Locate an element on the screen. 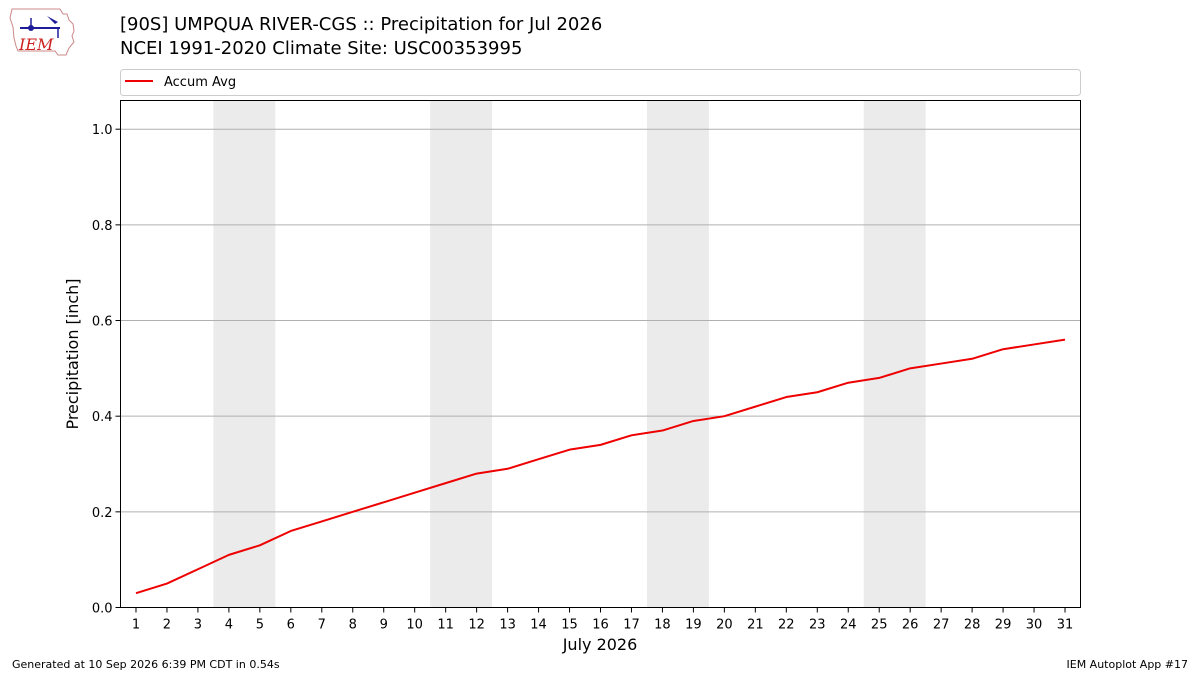  x-tick-label: 10 is located at coordinates (414, 625).